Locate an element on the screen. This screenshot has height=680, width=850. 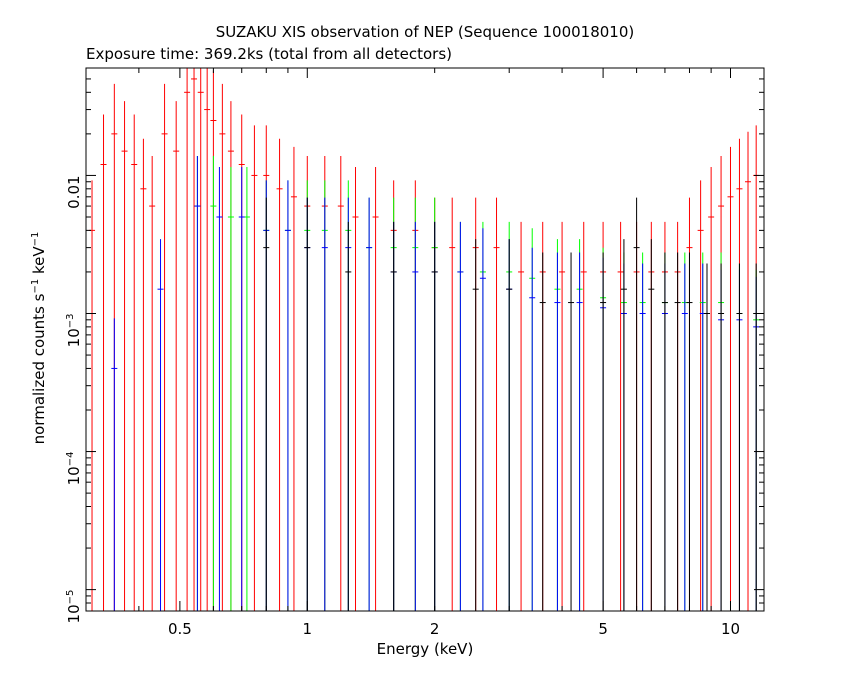
y-tick-label: 10−3 is located at coordinates (74, 330).